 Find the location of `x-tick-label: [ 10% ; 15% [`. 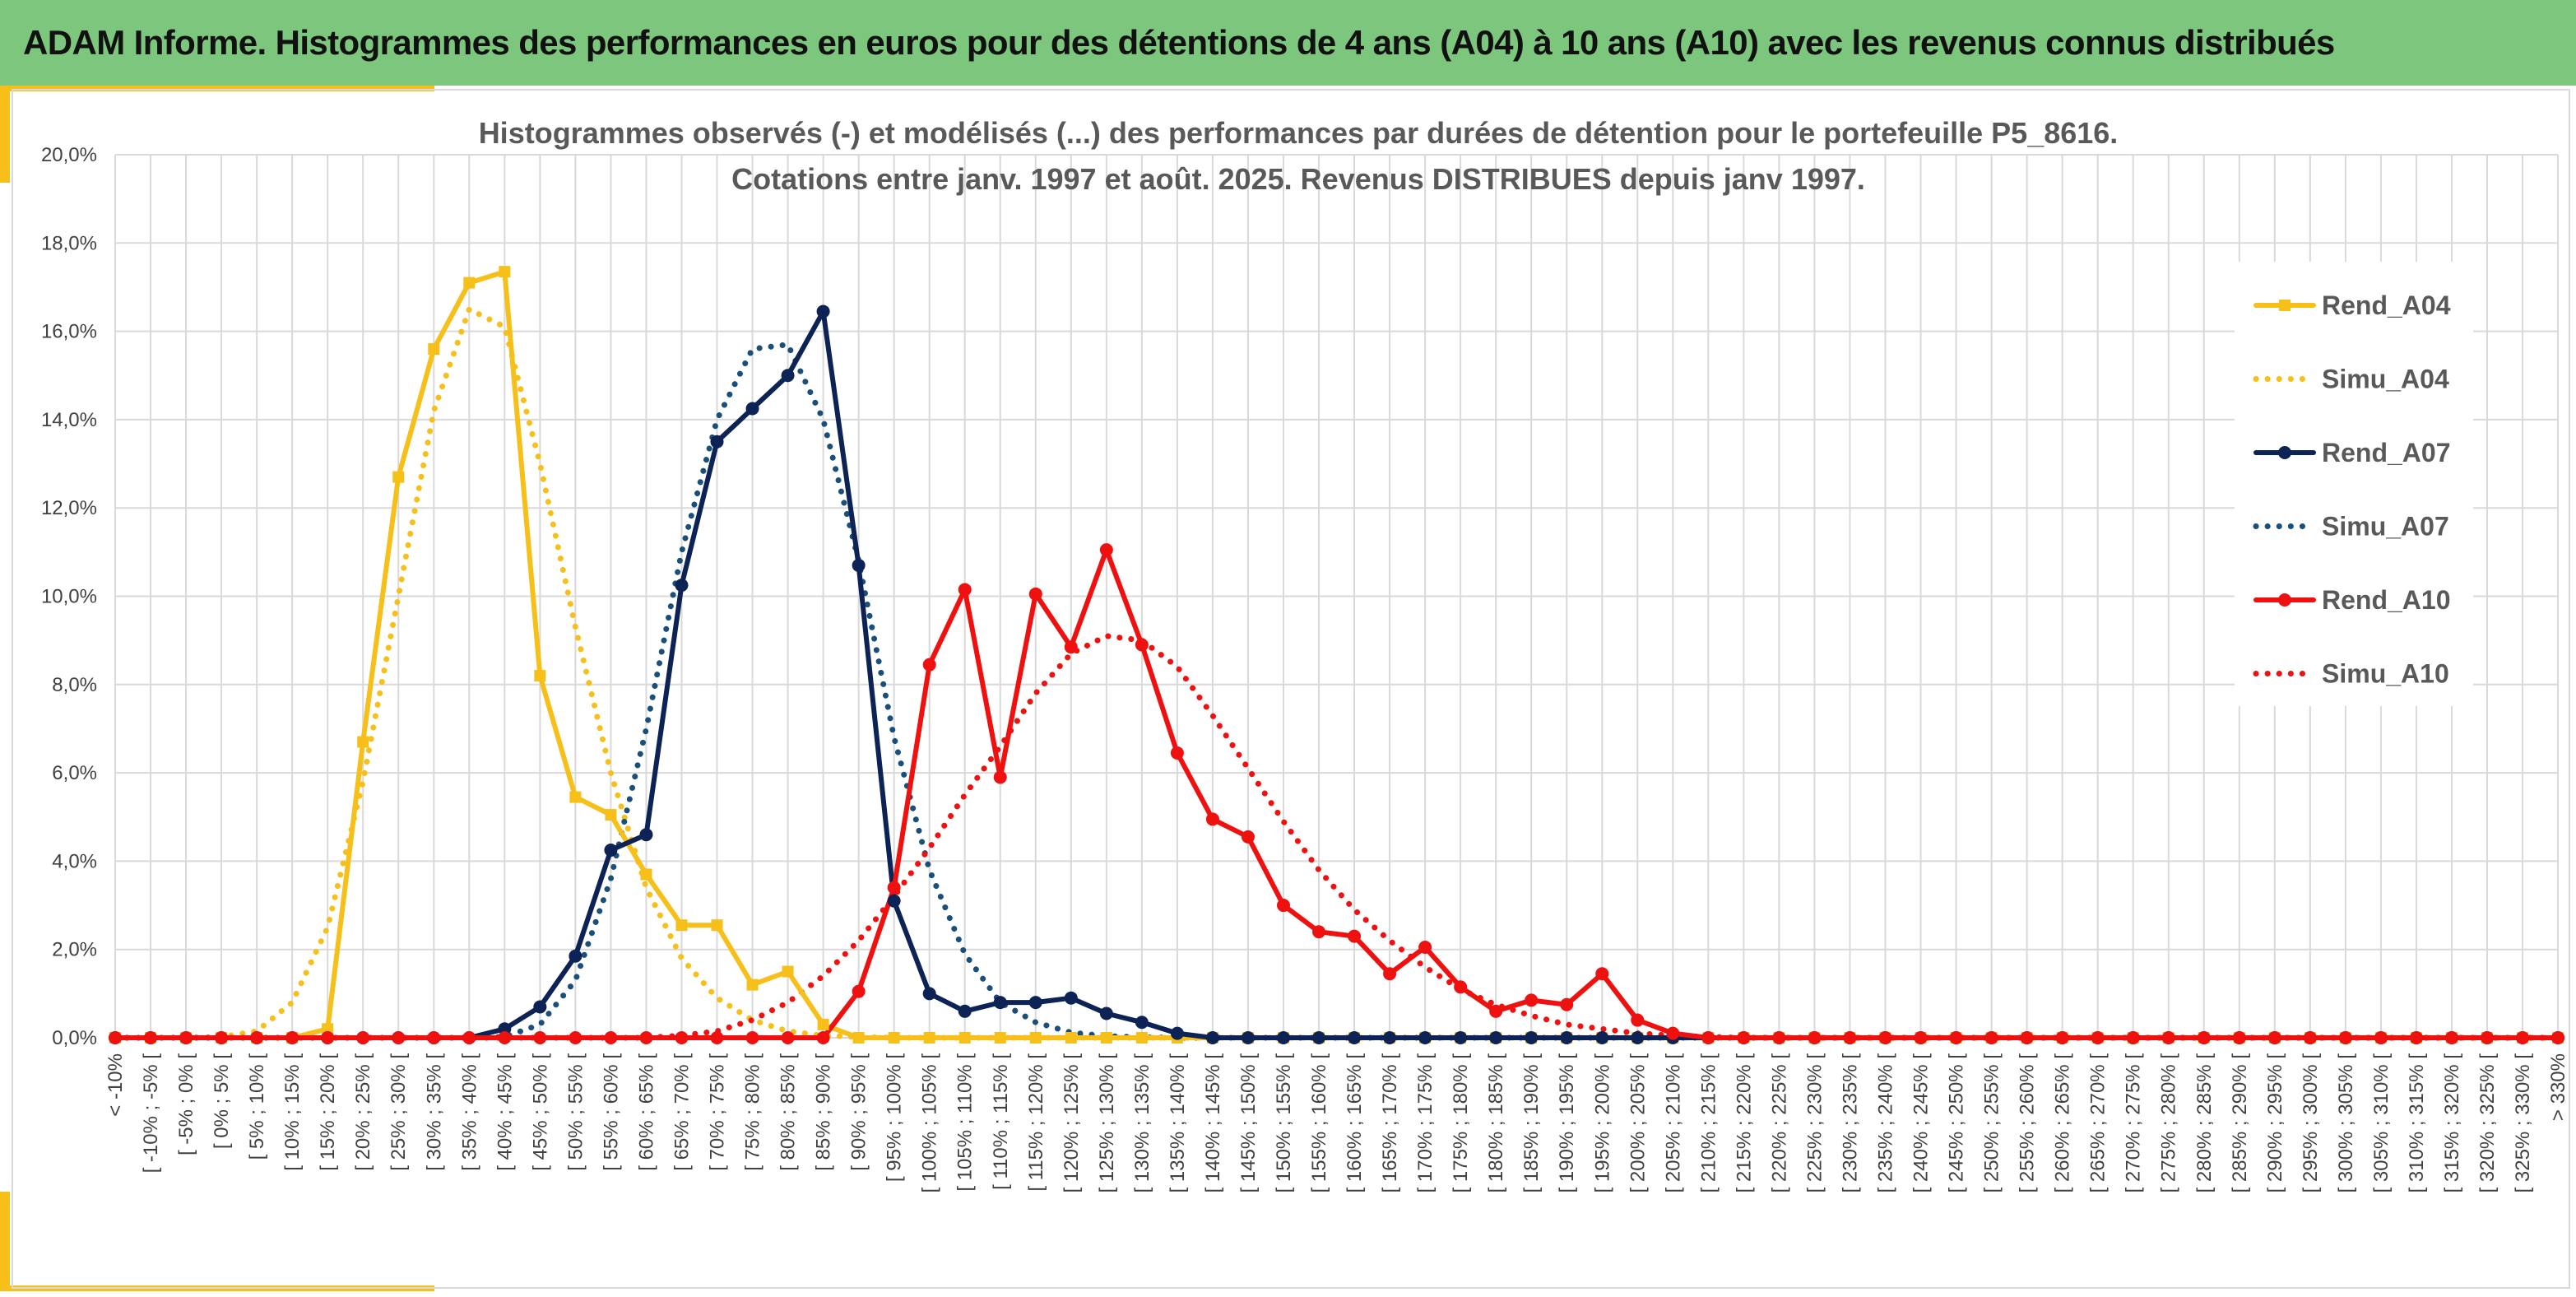

x-tick-label: [ 10% ; 15% [ is located at coordinates (292, 1112).